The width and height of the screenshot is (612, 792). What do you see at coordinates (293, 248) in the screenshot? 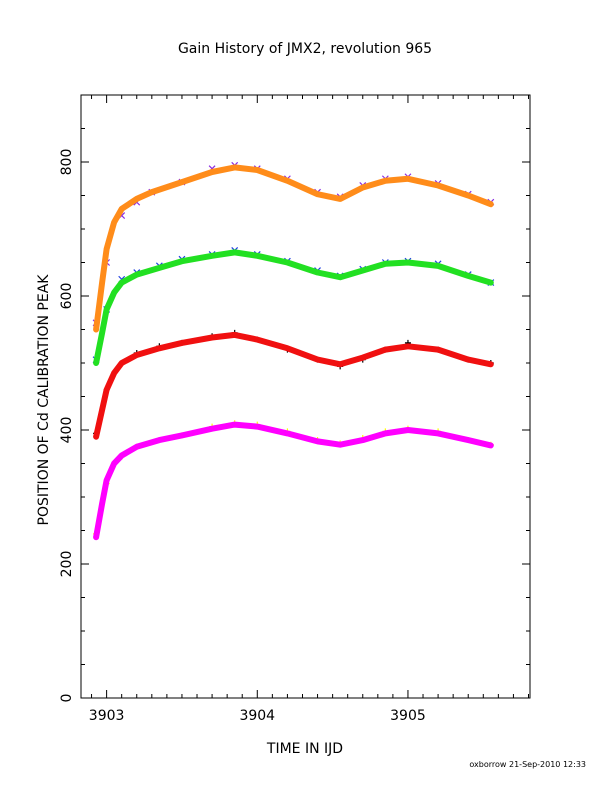
I see `series-1-line` at bounding box center [293, 248].